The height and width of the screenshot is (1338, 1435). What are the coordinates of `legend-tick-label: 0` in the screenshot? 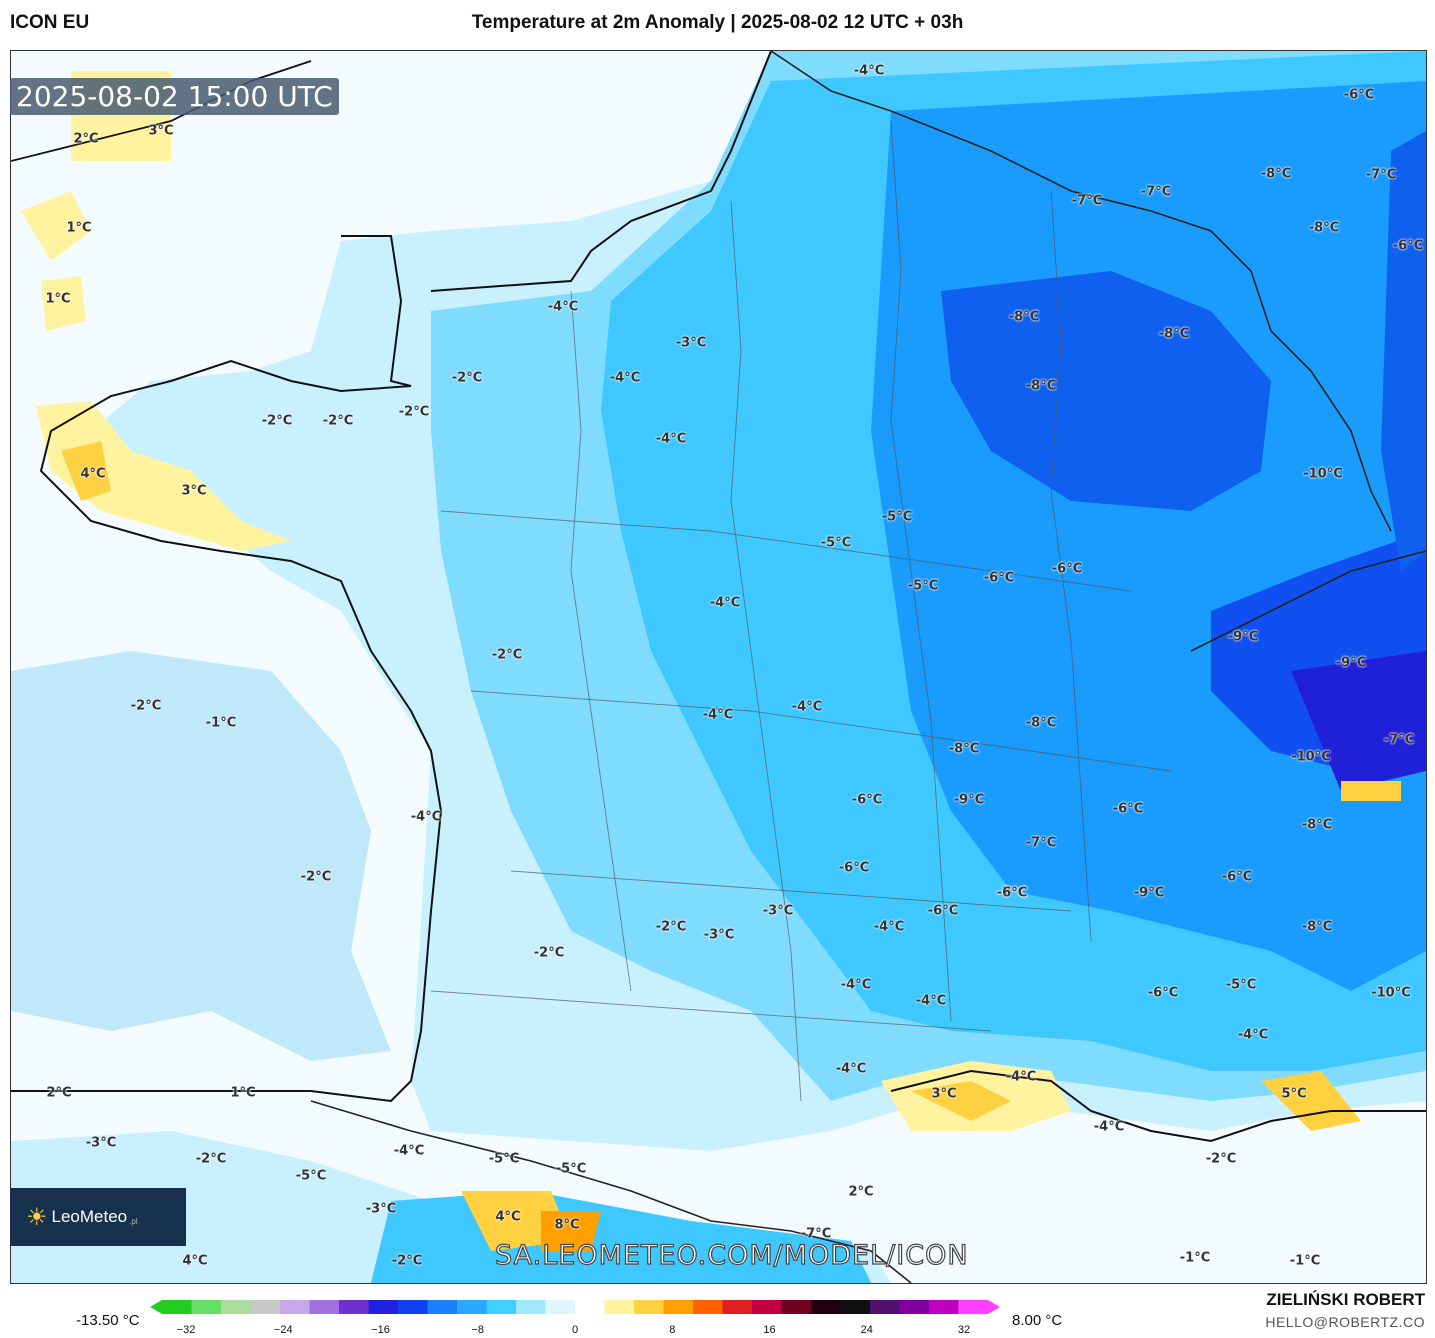 It's located at (575, 1330).